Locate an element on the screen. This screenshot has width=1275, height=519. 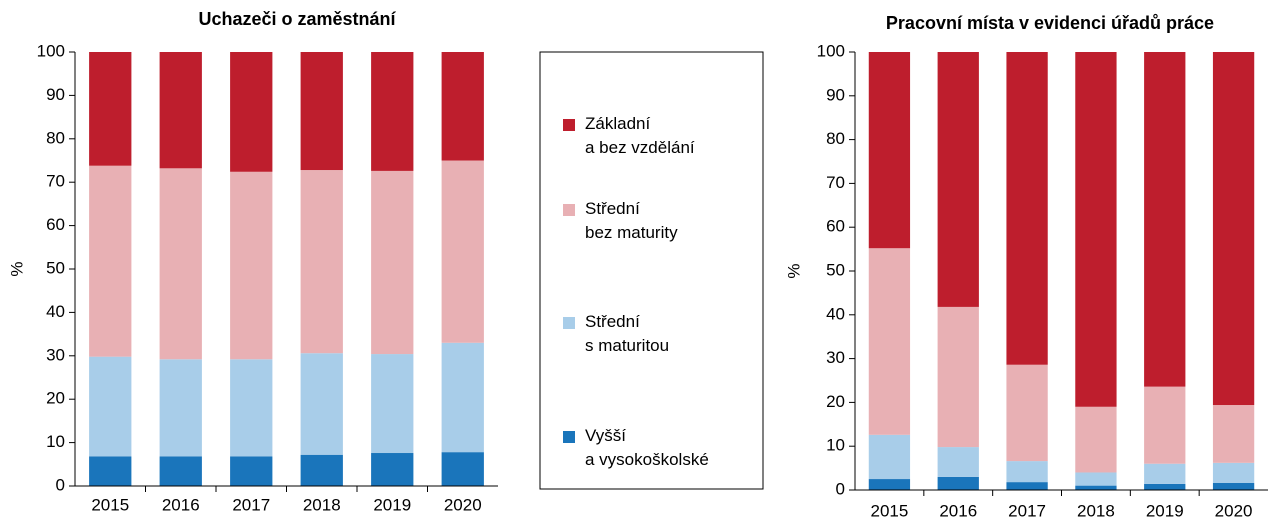
legend-label: Základní a bez vzdělání is located at coordinates (640, 135).